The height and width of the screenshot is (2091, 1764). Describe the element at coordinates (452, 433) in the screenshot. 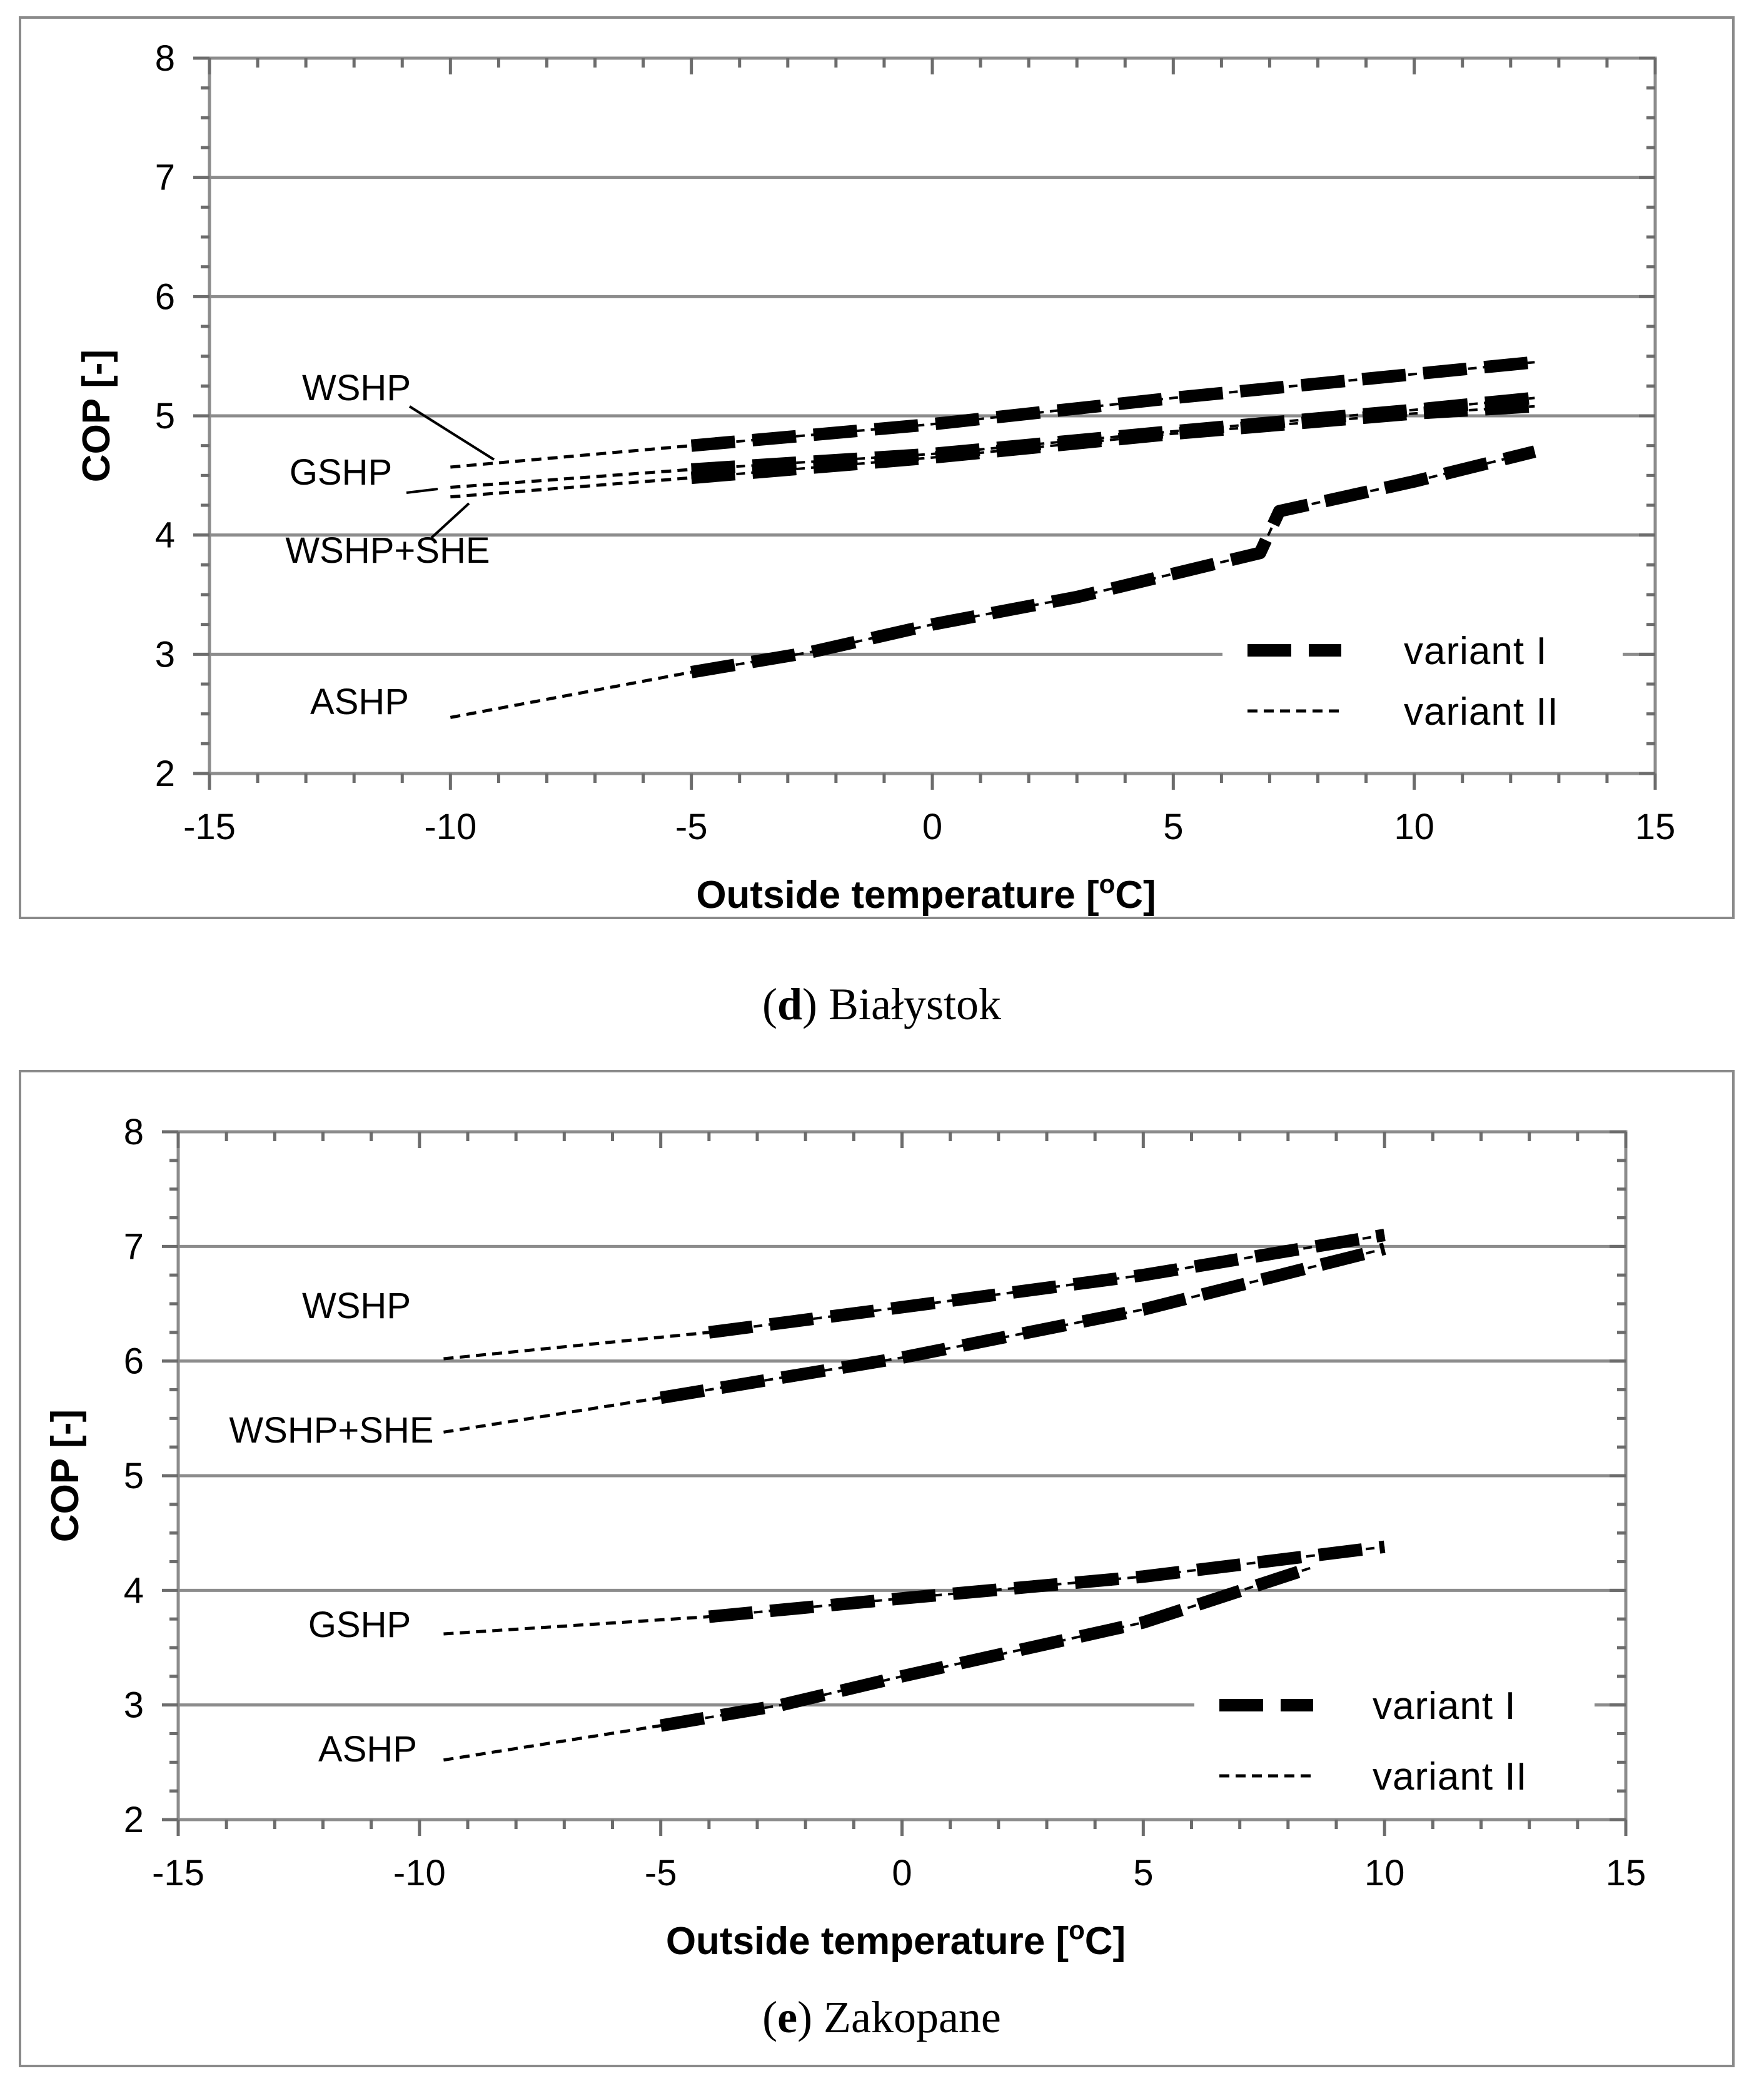

I see `series-leader-wshp` at that location.